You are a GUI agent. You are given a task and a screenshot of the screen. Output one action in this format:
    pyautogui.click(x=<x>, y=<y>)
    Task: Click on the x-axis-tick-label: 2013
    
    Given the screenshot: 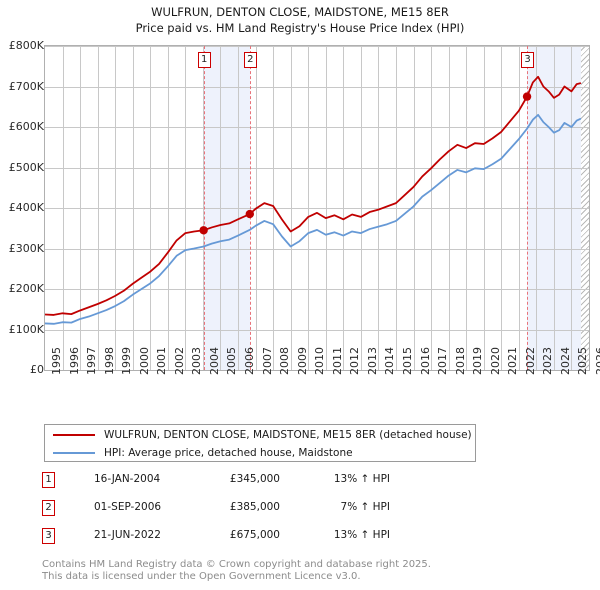 What is the action you would take?
    pyautogui.click(x=372, y=361)
    